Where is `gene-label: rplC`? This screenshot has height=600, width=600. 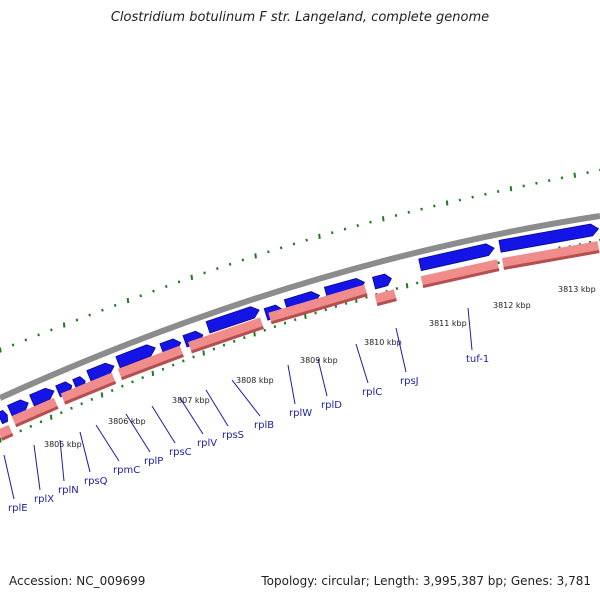 gene-label: rplC is located at coordinates (372, 392).